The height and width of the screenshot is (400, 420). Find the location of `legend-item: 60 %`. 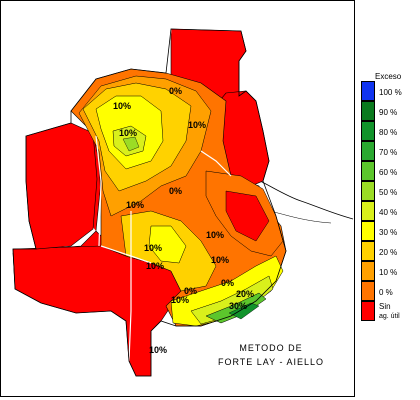

legend-item: 60 % is located at coordinates (390, 171).